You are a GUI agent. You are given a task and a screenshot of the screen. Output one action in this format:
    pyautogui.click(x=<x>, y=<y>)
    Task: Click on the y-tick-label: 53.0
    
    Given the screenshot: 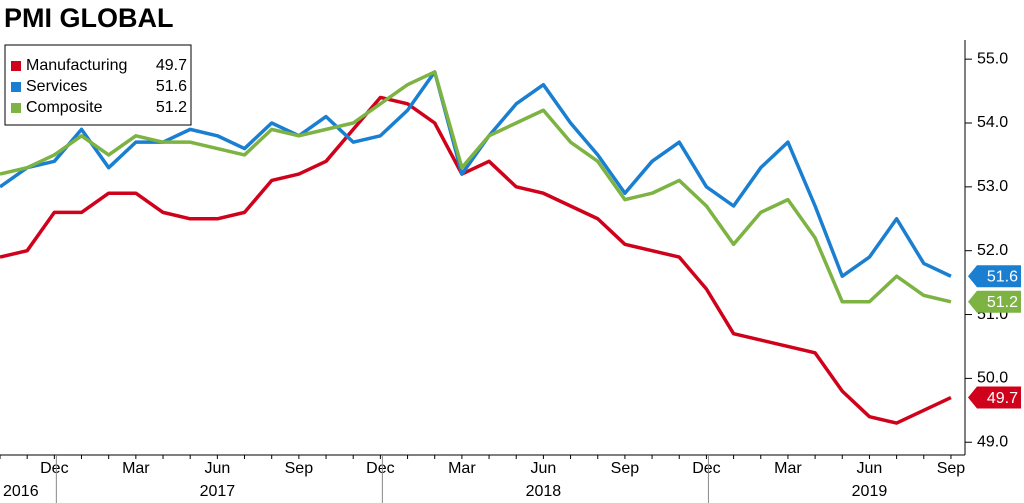 What is the action you would take?
    pyautogui.click(x=992, y=186)
    